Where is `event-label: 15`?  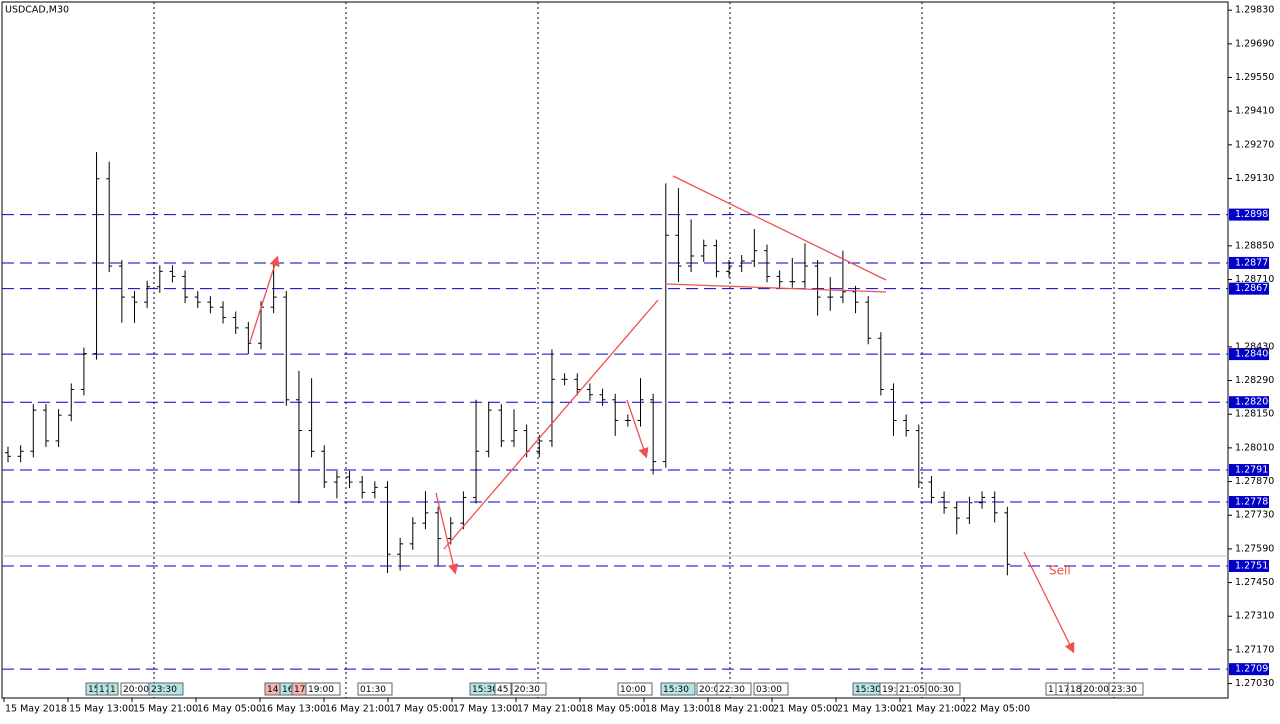
event-label: 15 is located at coordinates (93, 690).